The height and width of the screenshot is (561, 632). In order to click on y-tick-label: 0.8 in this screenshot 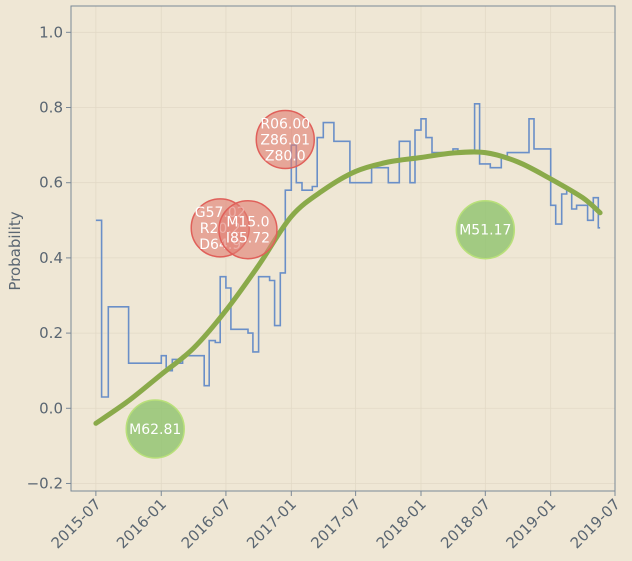, I will do `click(51, 108)`.